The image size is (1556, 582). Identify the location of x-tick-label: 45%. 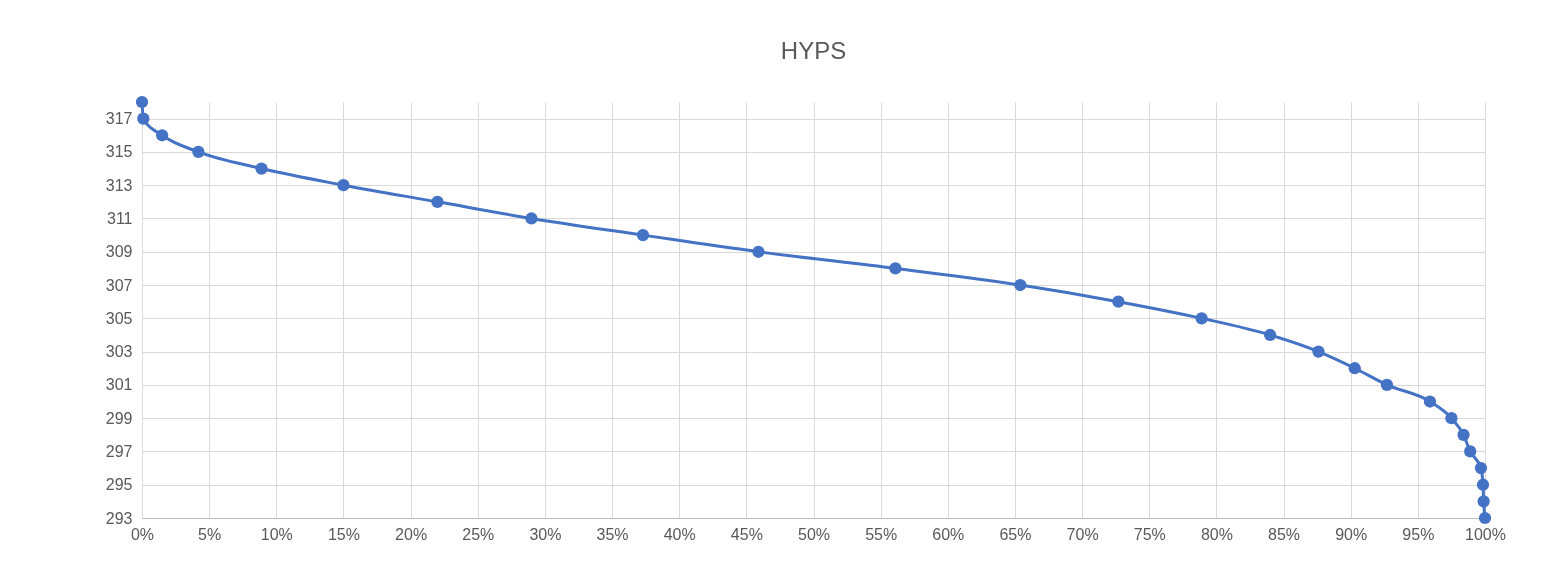
(746, 534).